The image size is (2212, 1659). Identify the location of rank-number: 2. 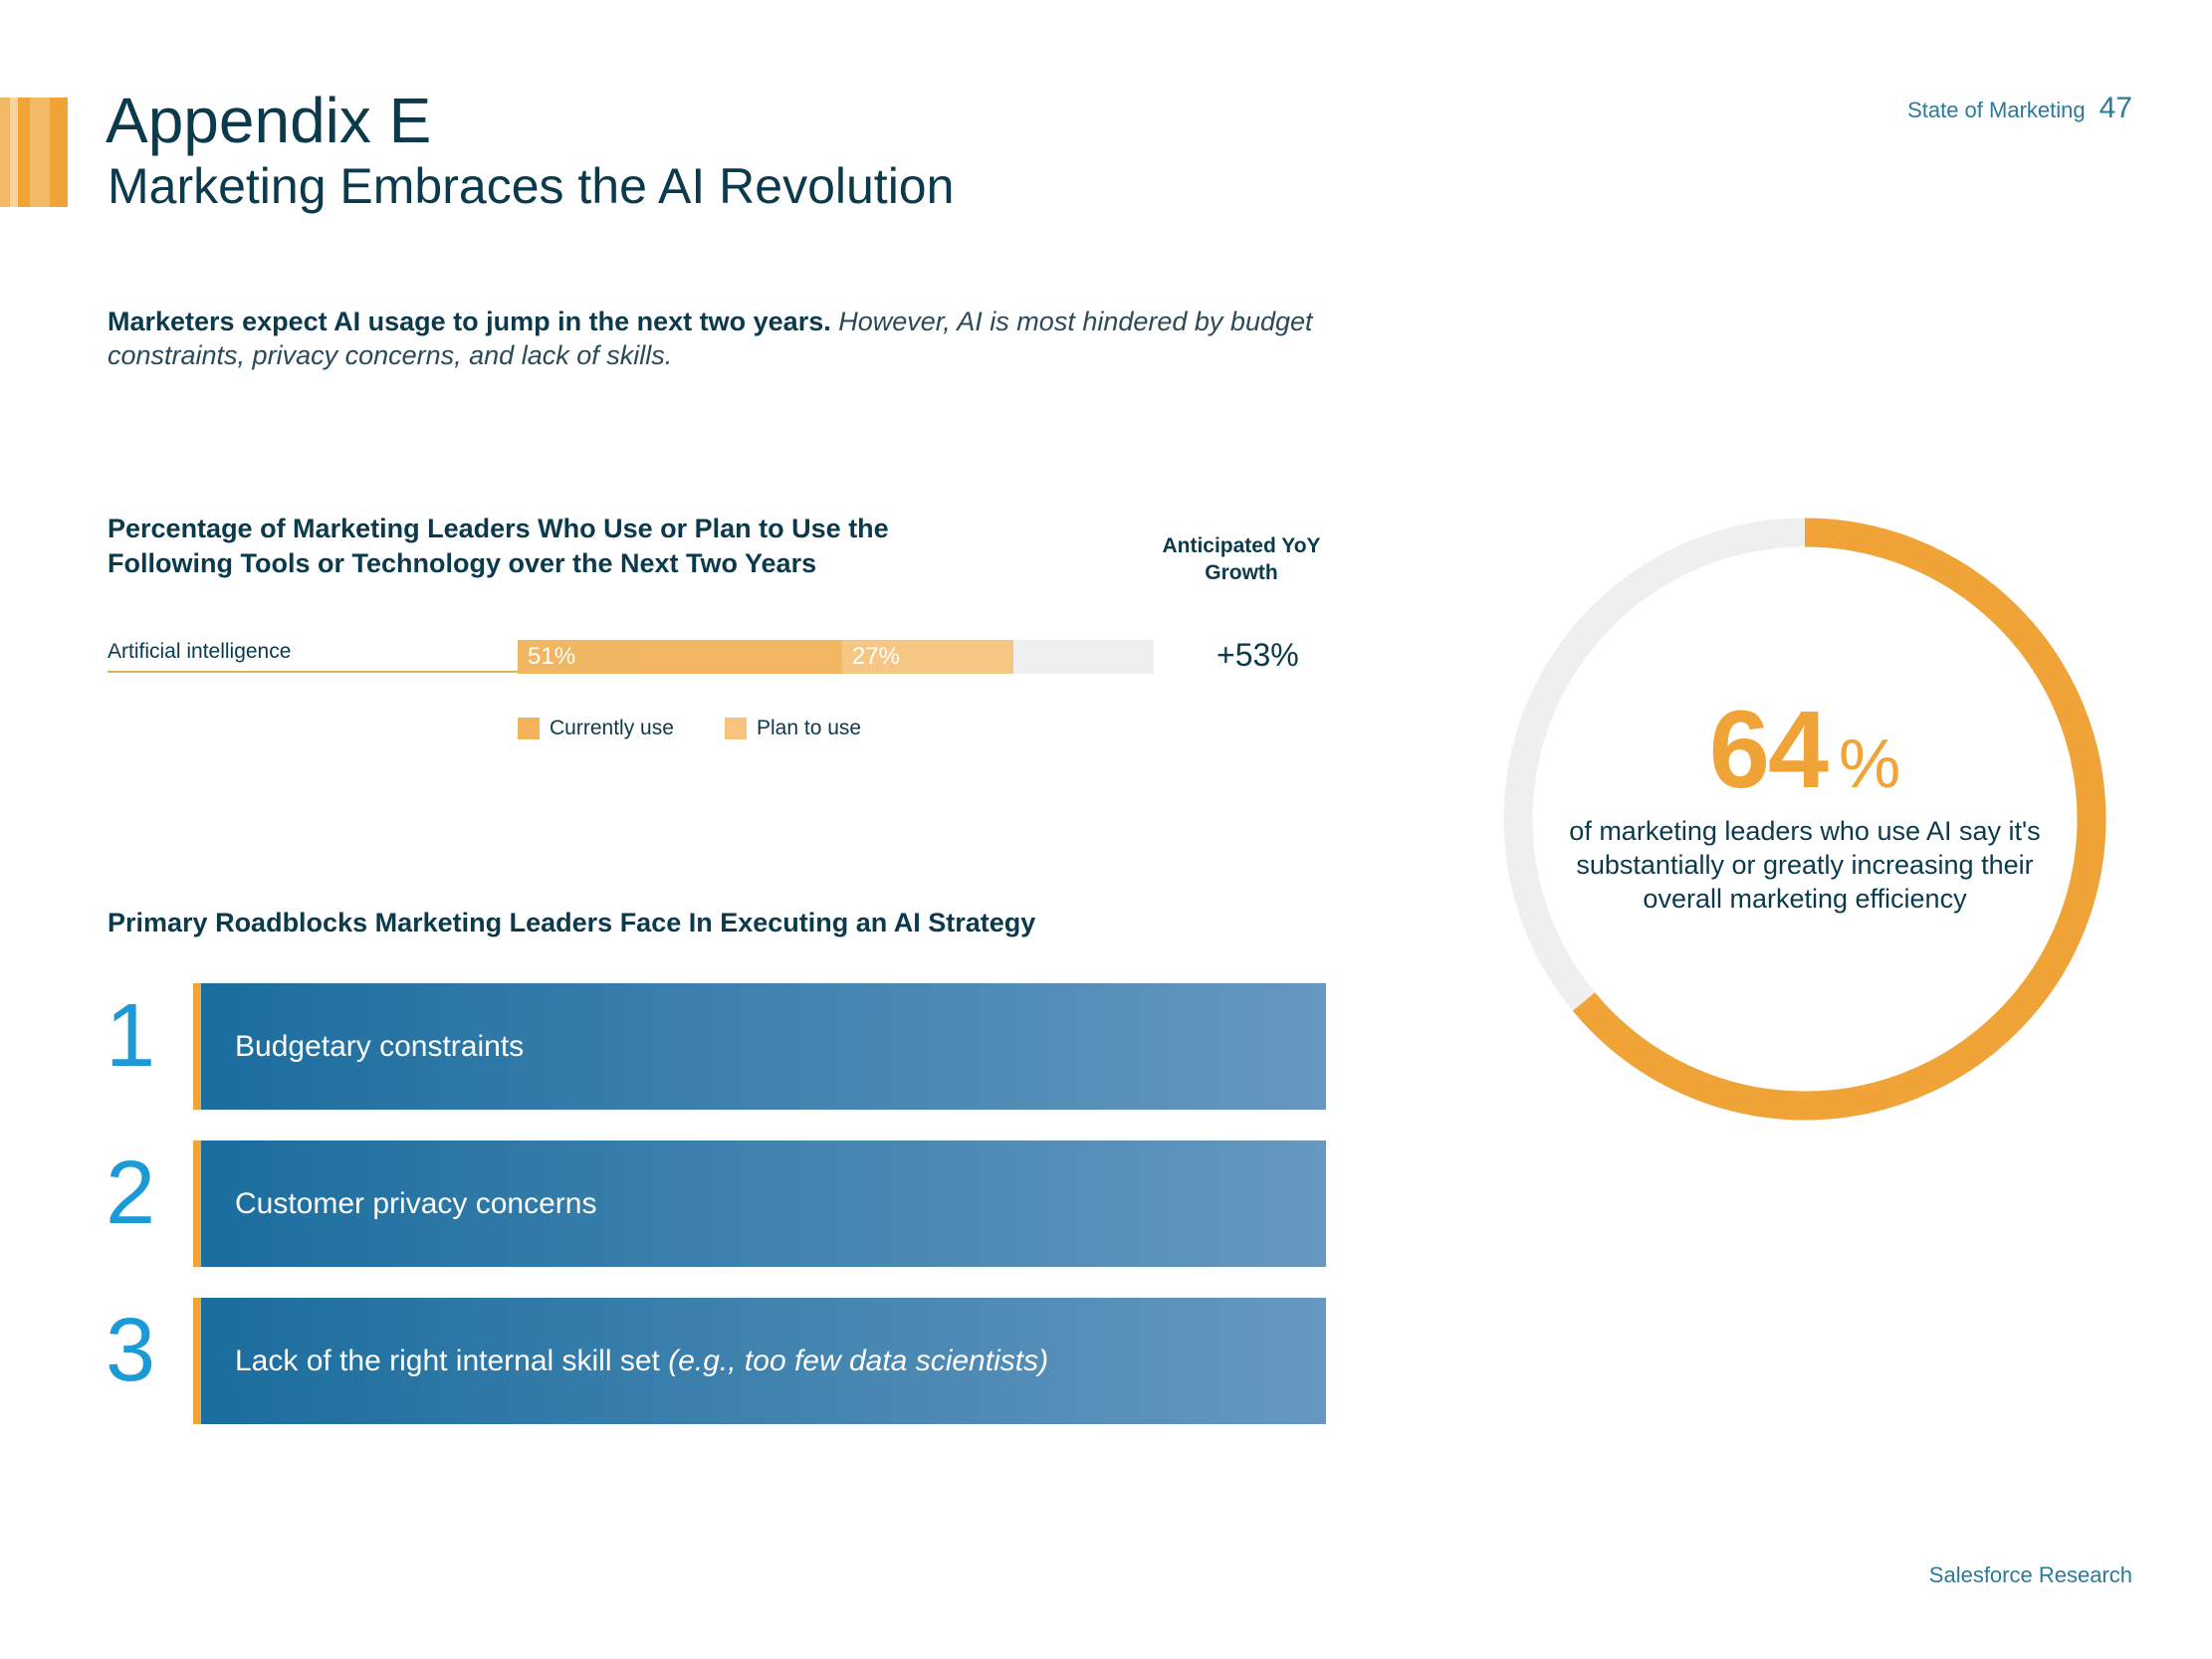
(131, 1193).